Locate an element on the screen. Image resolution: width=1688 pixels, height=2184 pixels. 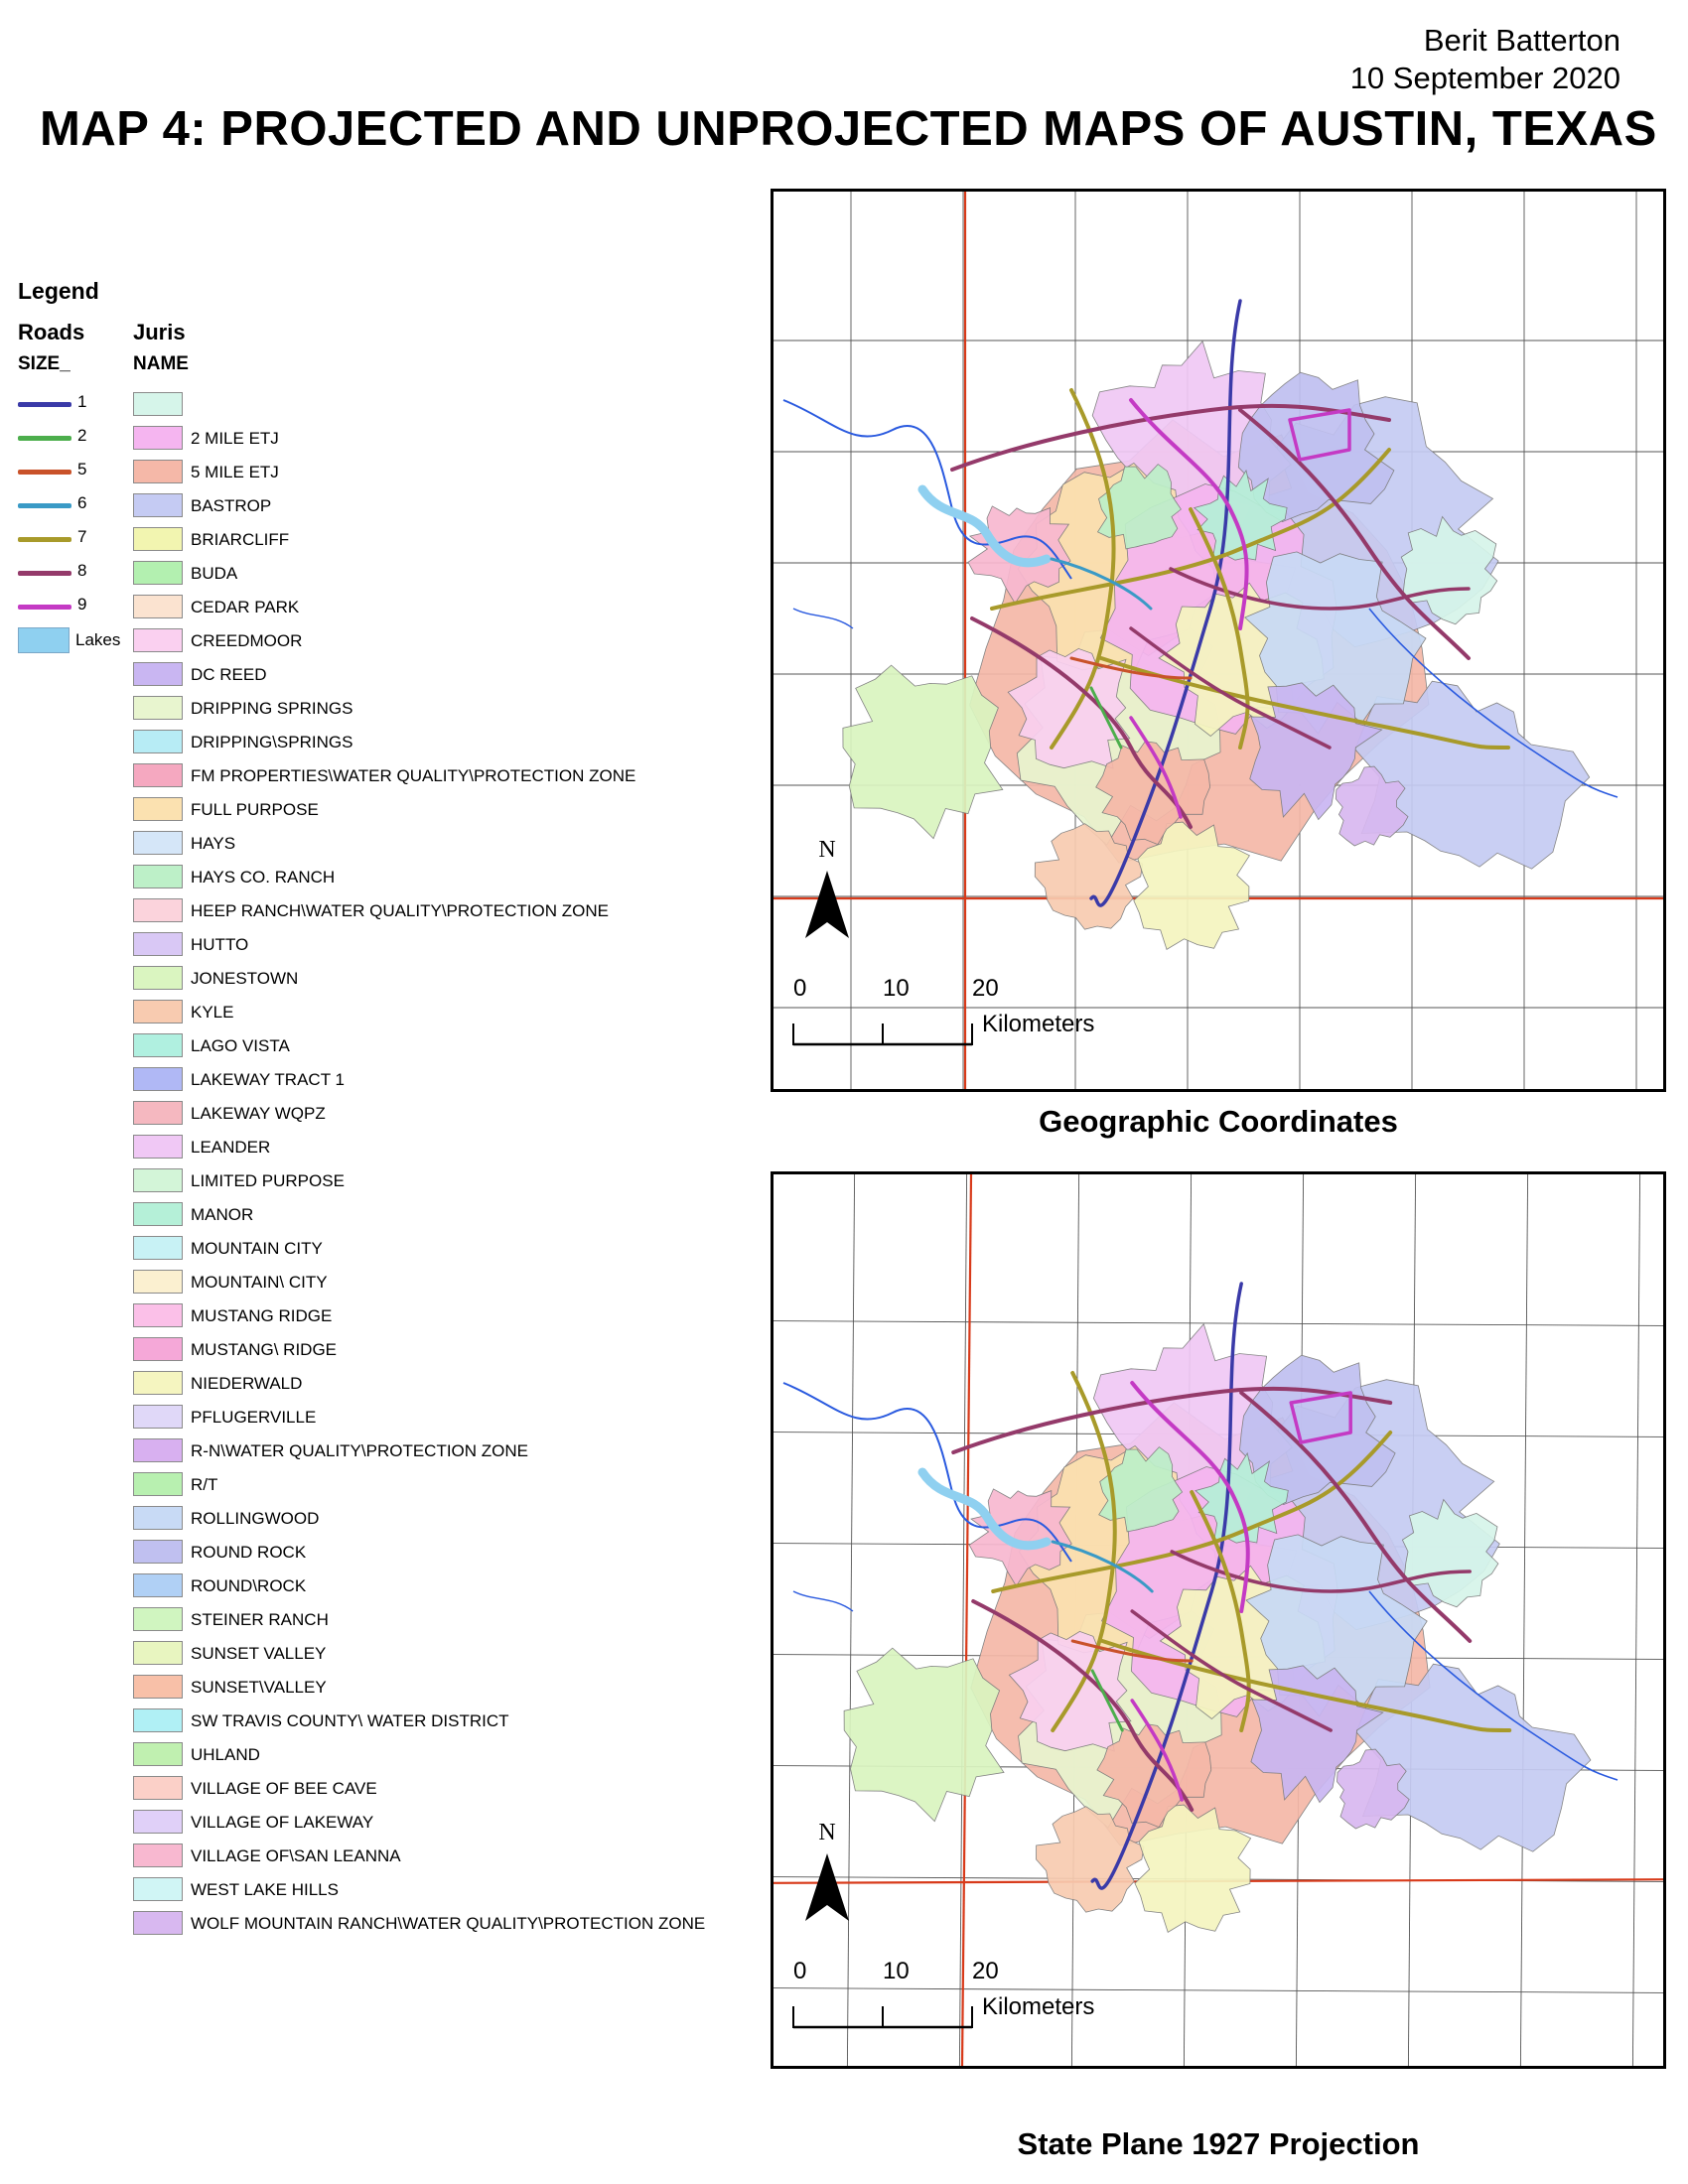
north-arrow-icon is located at coordinates (827, 904).